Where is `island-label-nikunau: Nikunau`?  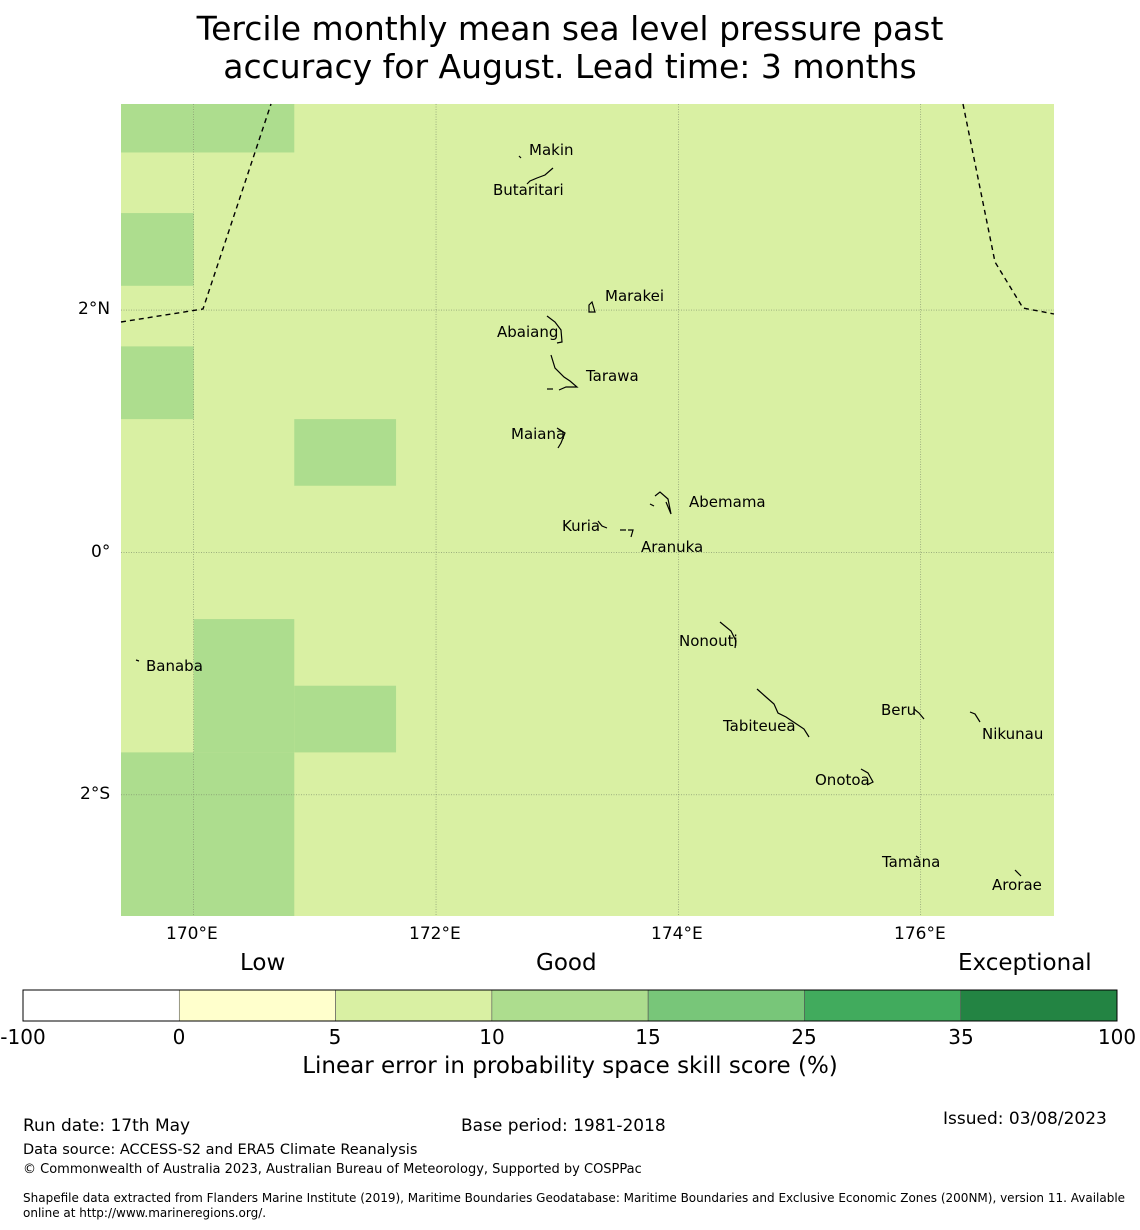 island-label-nikunau: Nikunau is located at coordinates (1012, 734).